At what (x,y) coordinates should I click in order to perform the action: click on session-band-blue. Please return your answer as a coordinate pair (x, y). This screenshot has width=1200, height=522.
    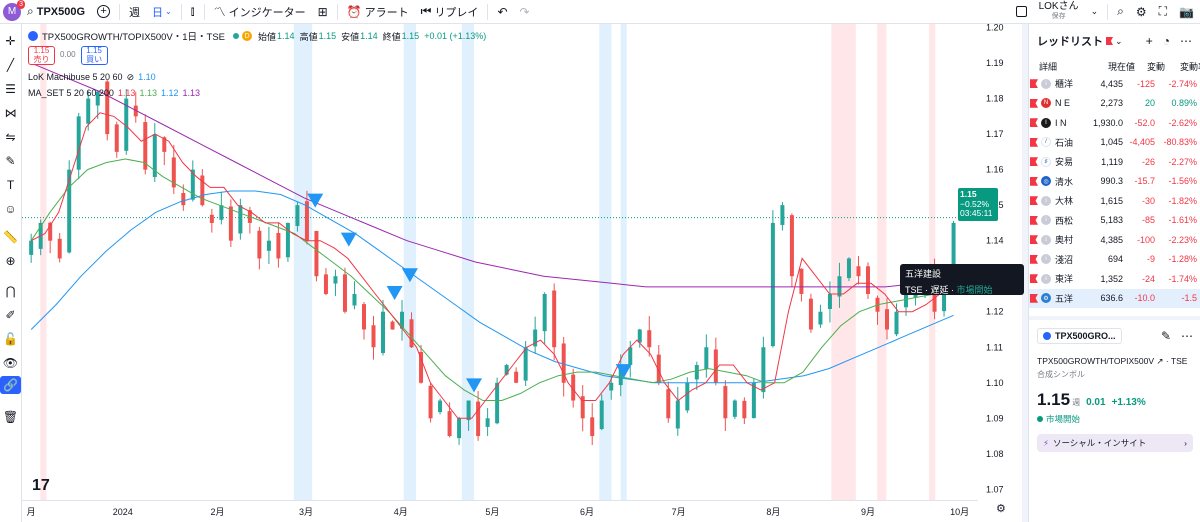
    Looking at the image, I should click on (605, 262).